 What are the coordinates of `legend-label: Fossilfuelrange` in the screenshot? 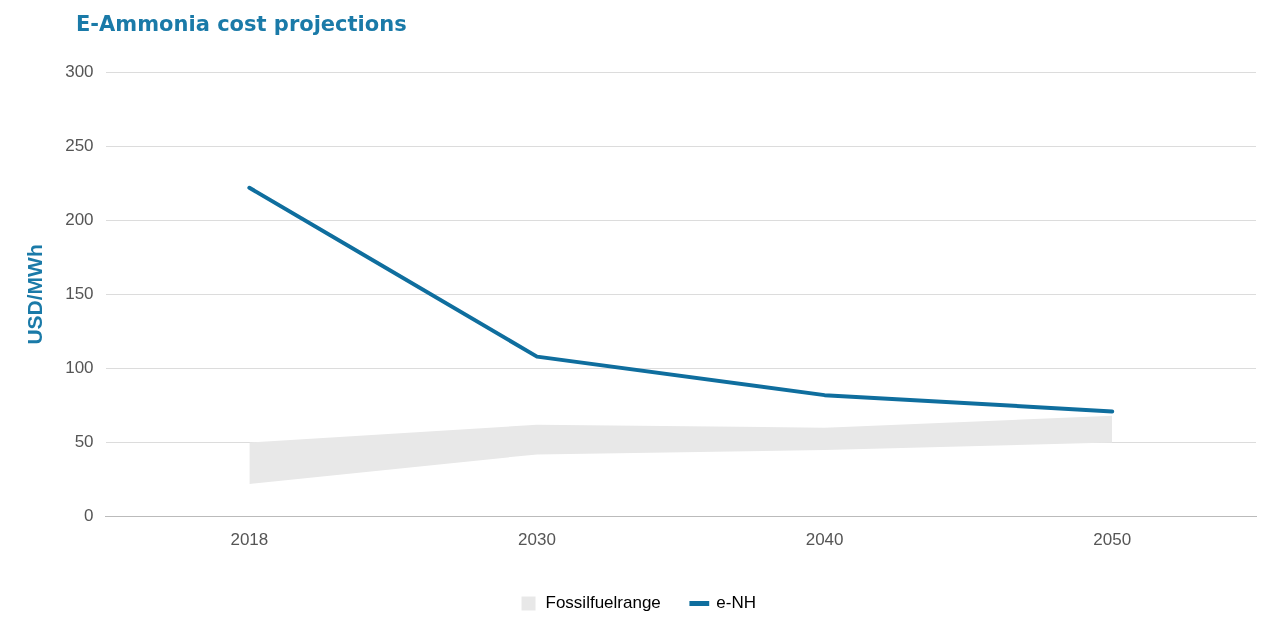 It's located at (603, 603).